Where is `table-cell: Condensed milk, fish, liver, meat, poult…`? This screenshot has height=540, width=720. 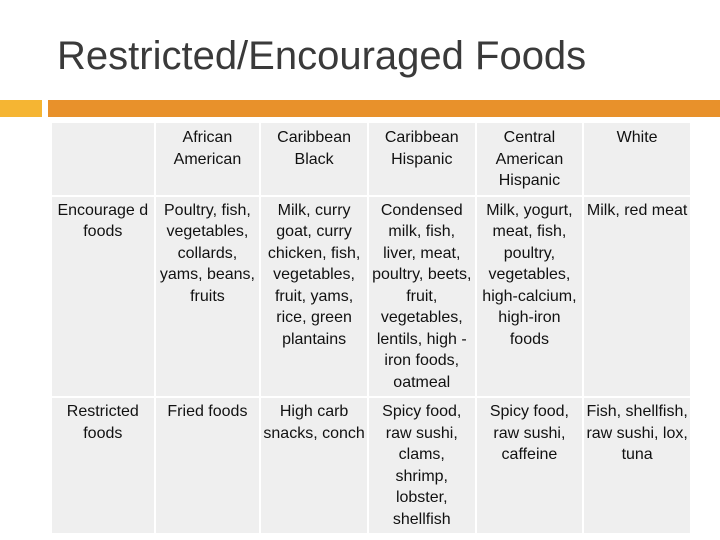 table-cell: Condensed milk, fish, liver, meat, poult… is located at coordinates (421, 296).